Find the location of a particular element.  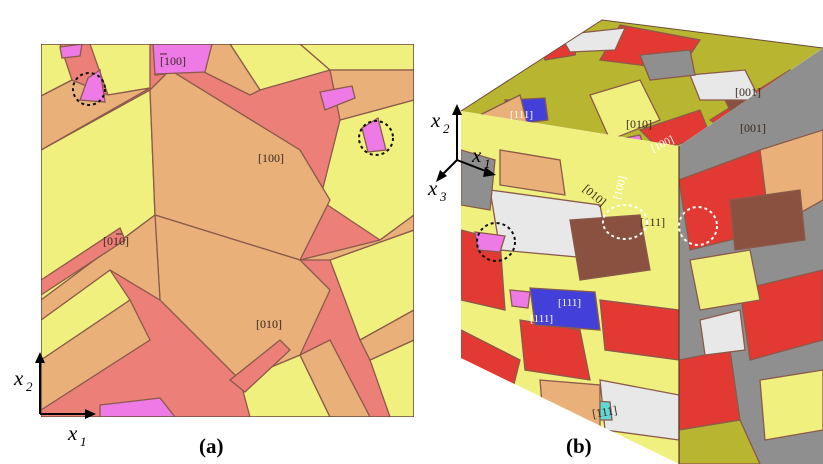

axis-x2-a: x is located at coordinates (18, 378).